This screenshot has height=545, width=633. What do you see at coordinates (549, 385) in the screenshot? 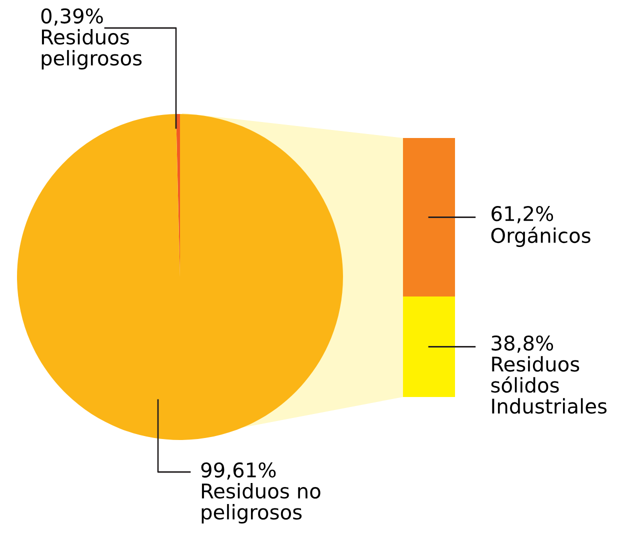
I see `series-label: Residuos sólidos Industriales` at bounding box center [549, 385].